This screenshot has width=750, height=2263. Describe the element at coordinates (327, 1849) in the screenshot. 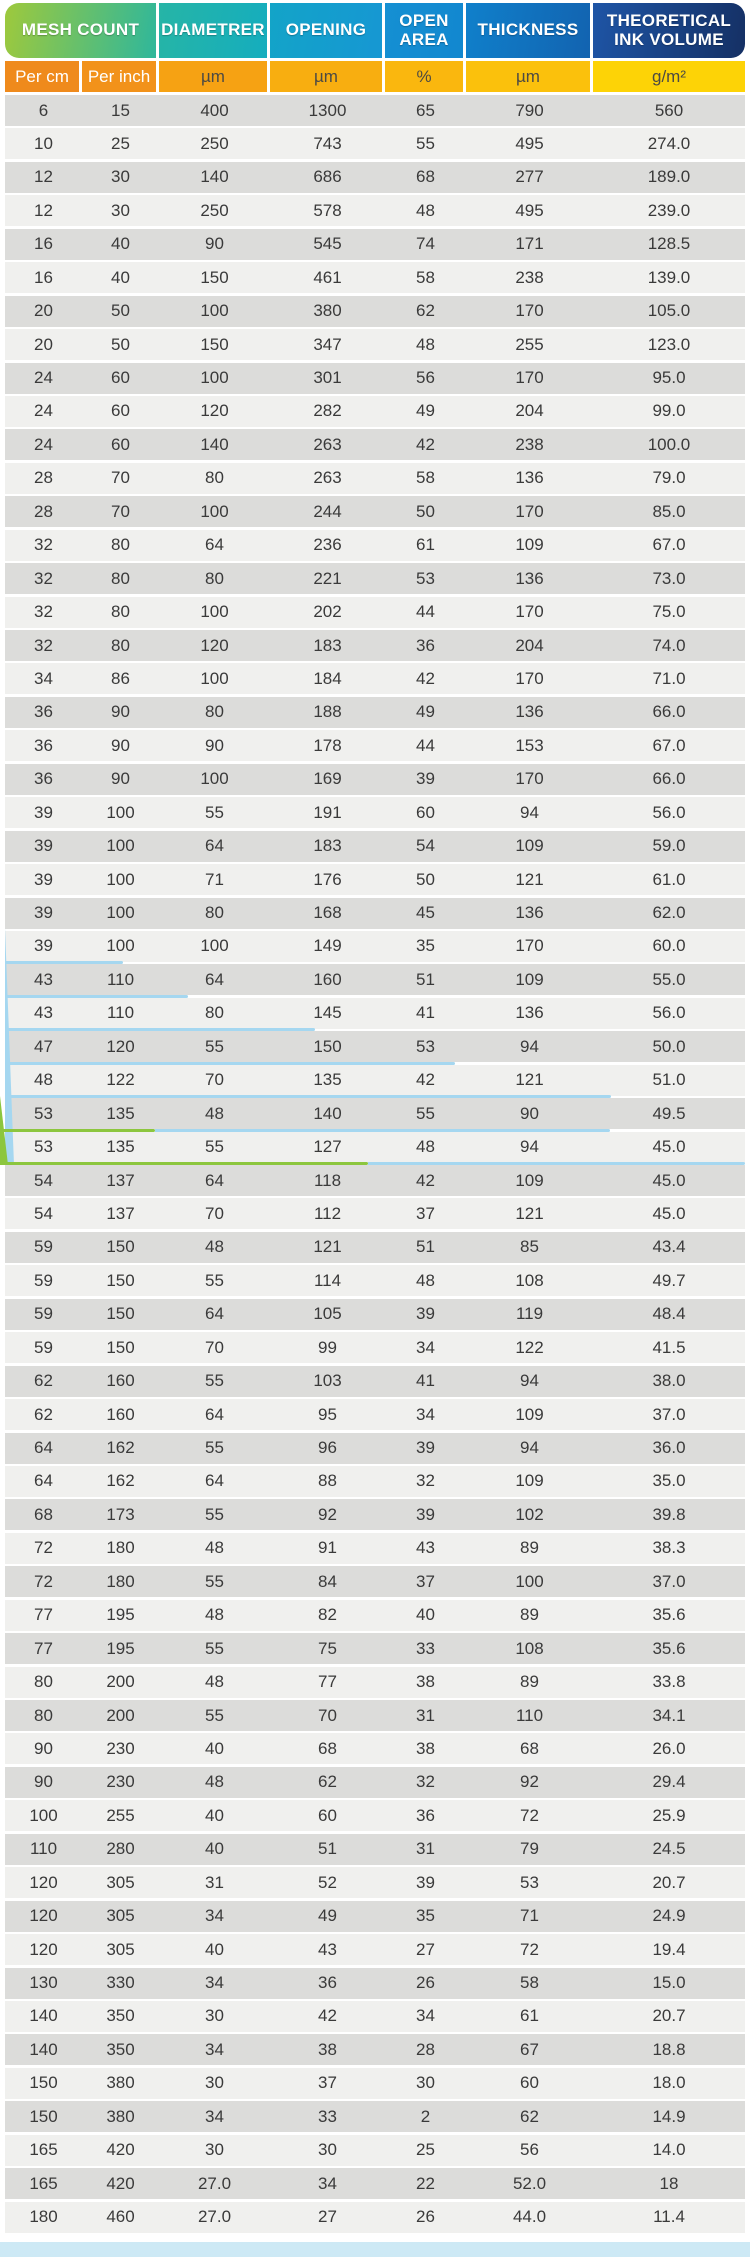

I see `table-cell: 51` at that location.